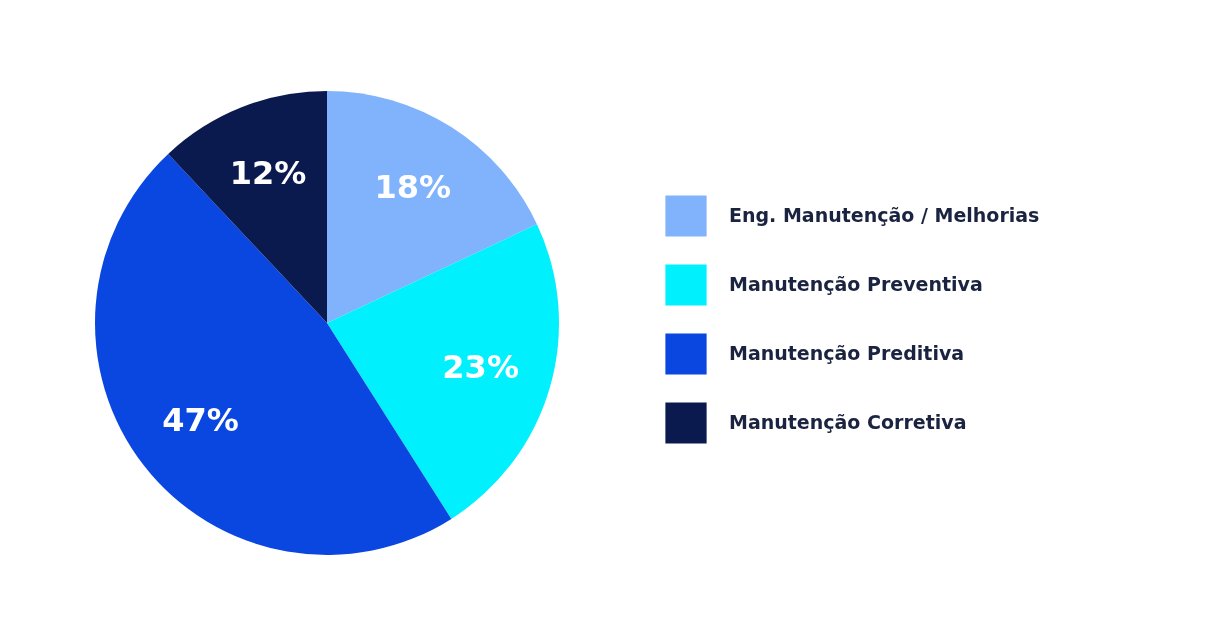 Image resolution: width=1208 pixels, height=621 pixels. Describe the element at coordinates (268, 173) in the screenshot. I see `data-label: 12%` at that location.